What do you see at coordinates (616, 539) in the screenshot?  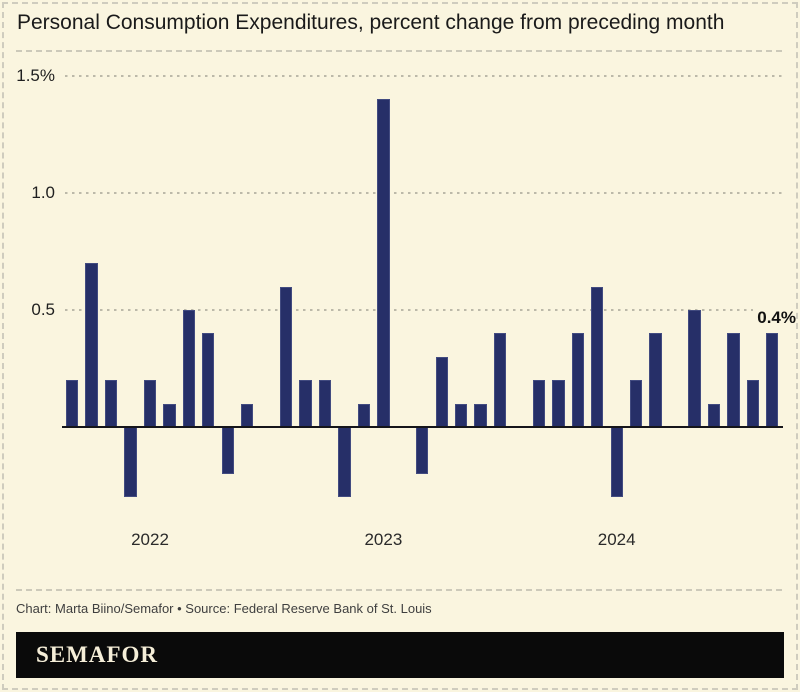 I see `x-axis-year-label: 2024` at bounding box center [616, 539].